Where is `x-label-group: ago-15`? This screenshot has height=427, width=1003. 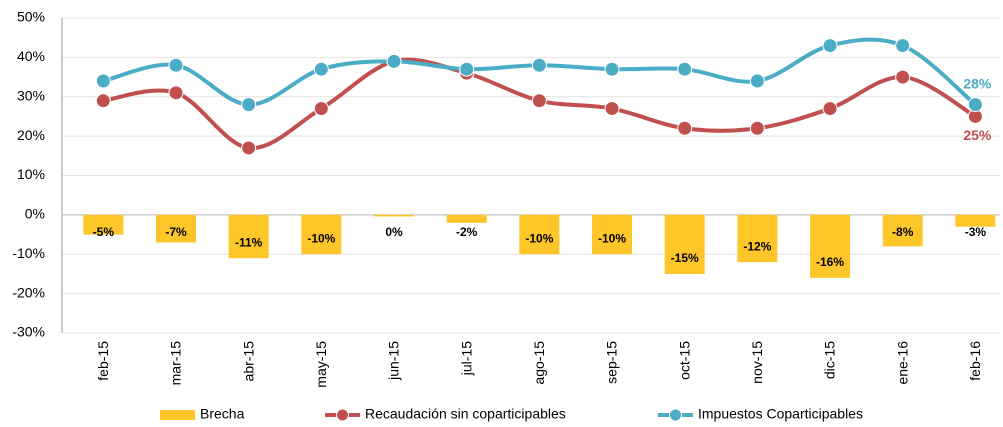
x-label-group: ago-15 is located at coordinates (539, 363).